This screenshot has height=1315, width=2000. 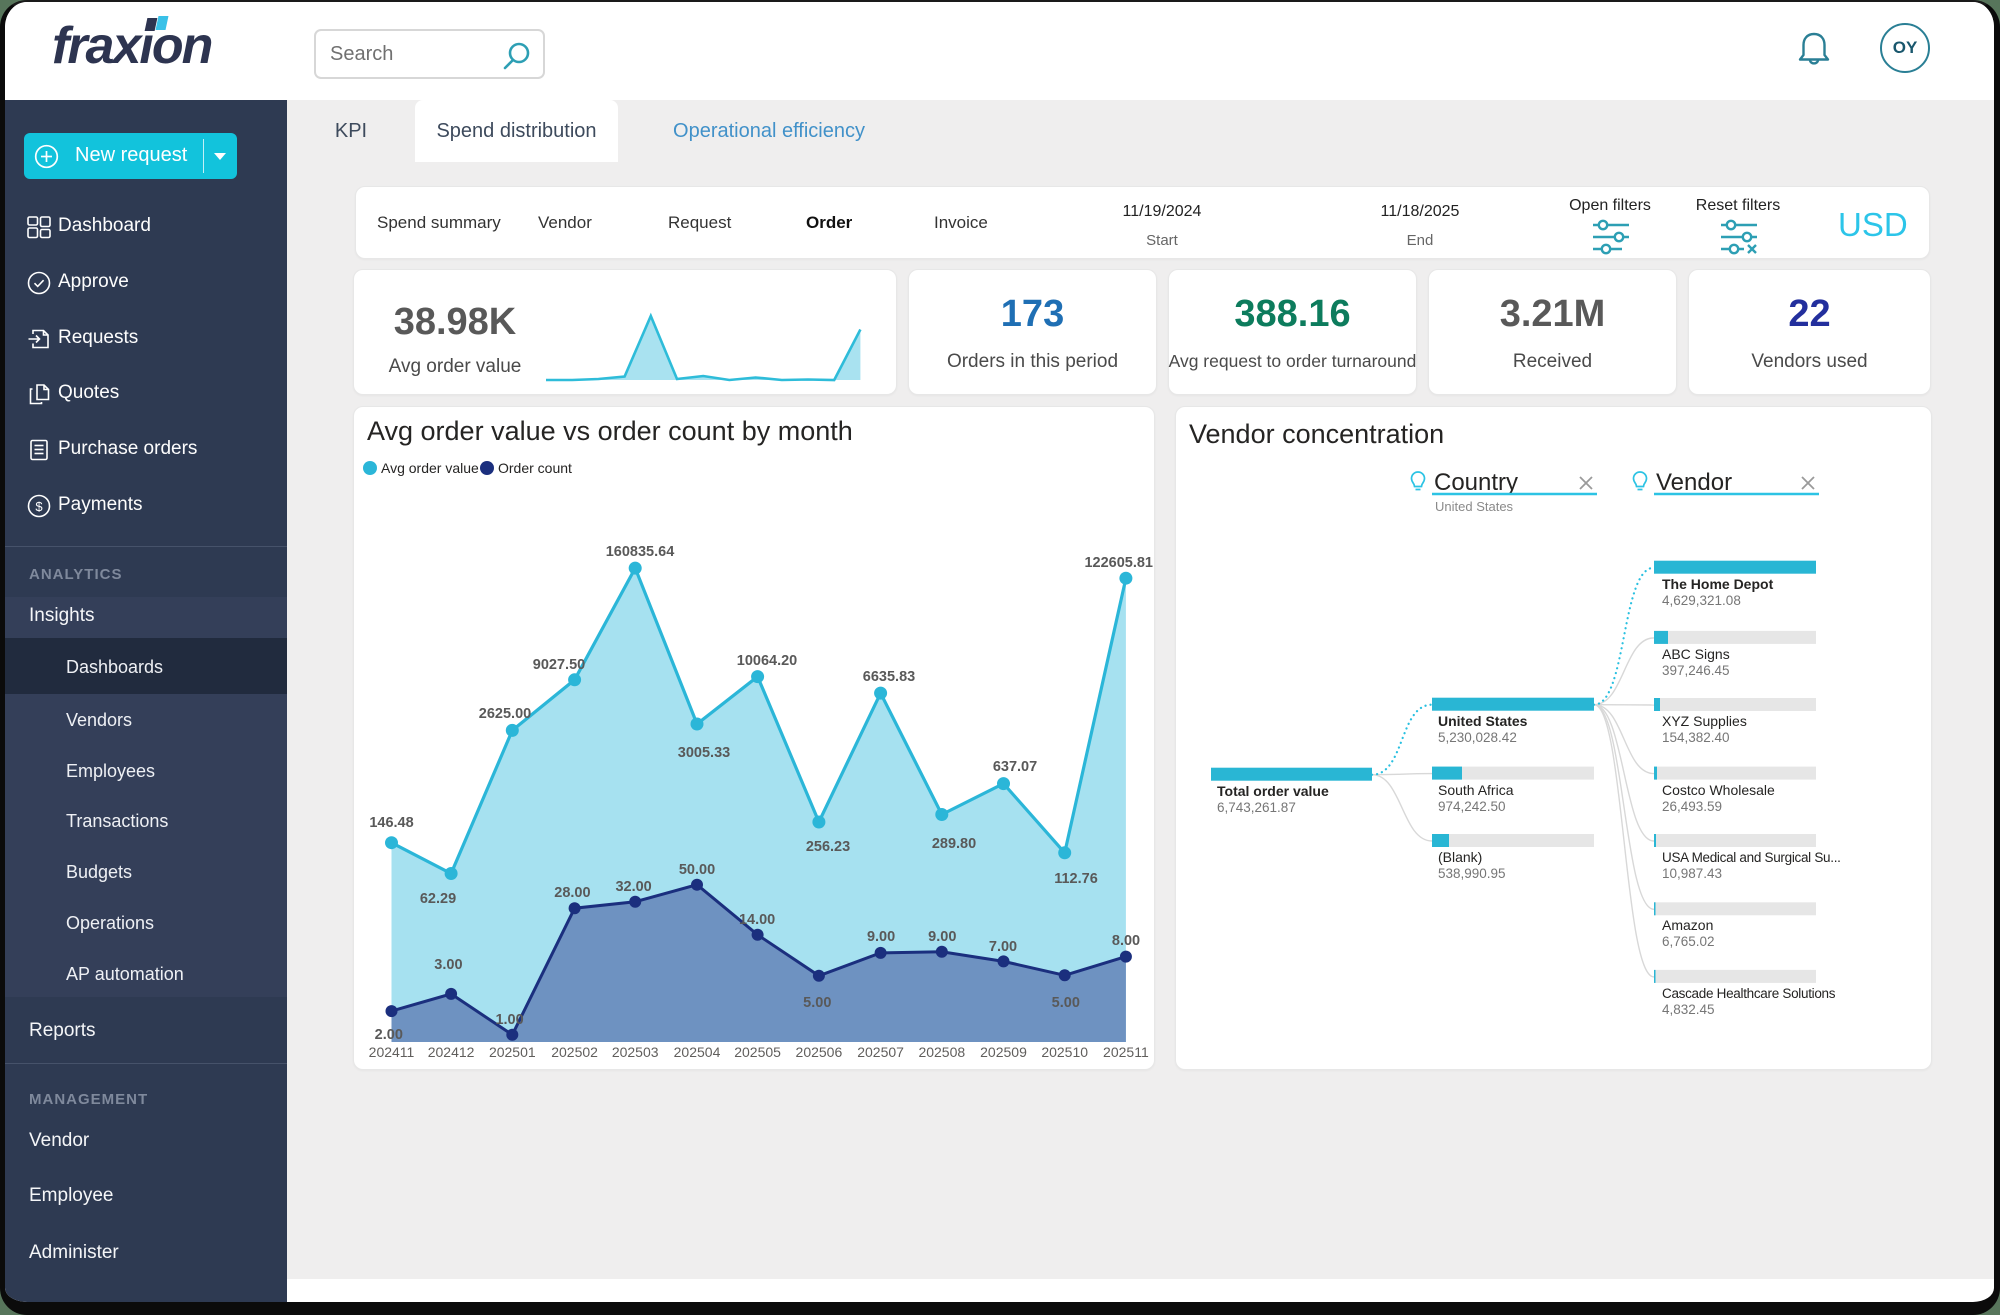 What do you see at coordinates (1316, 434) in the screenshot?
I see `svg-text: Vendor concentration` at bounding box center [1316, 434].